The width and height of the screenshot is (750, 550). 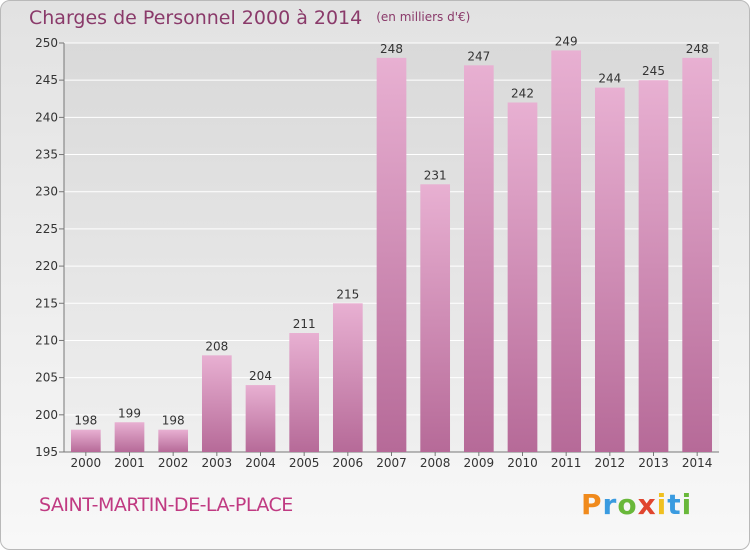 What do you see at coordinates (46, 43) in the screenshot?
I see `y-tick-label: 250` at bounding box center [46, 43].